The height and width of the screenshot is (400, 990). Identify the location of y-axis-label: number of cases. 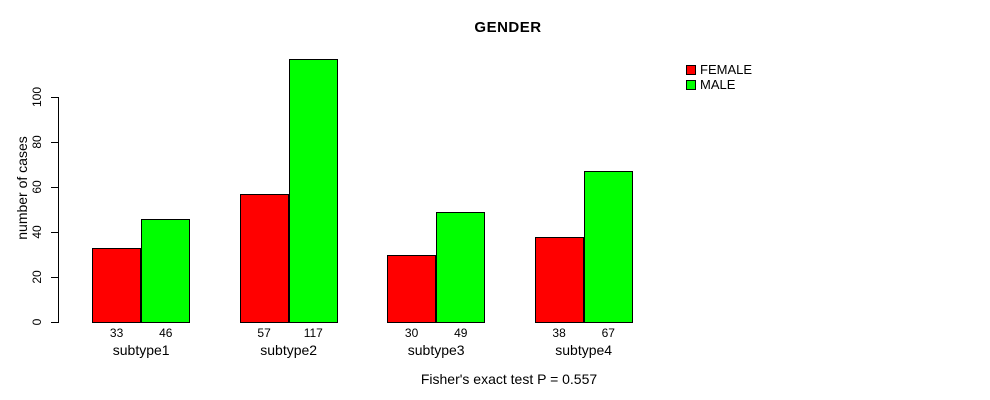
(22, 188).